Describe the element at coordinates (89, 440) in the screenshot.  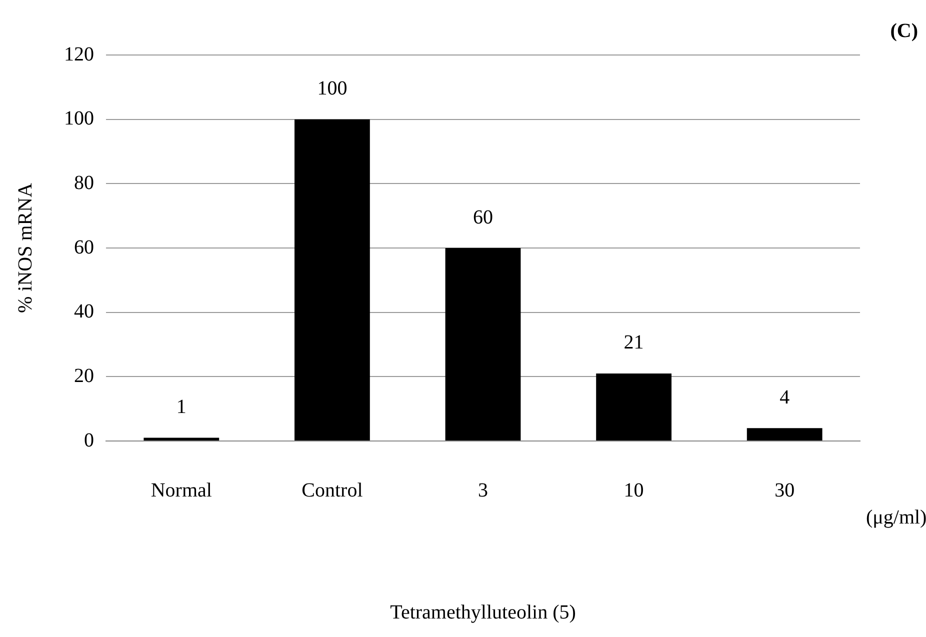
I see `y-tick-label: 0` at that location.